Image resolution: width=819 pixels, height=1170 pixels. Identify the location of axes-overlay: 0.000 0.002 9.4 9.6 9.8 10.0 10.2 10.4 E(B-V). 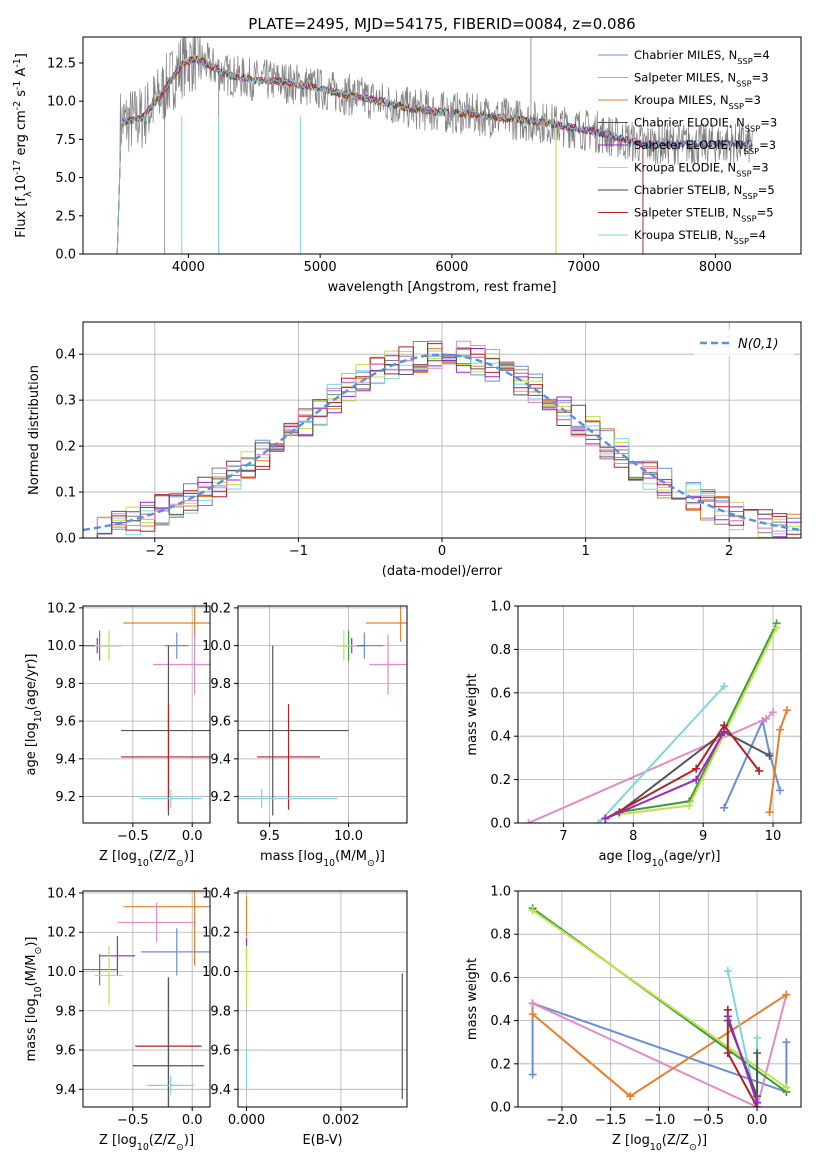
(305, 1017).